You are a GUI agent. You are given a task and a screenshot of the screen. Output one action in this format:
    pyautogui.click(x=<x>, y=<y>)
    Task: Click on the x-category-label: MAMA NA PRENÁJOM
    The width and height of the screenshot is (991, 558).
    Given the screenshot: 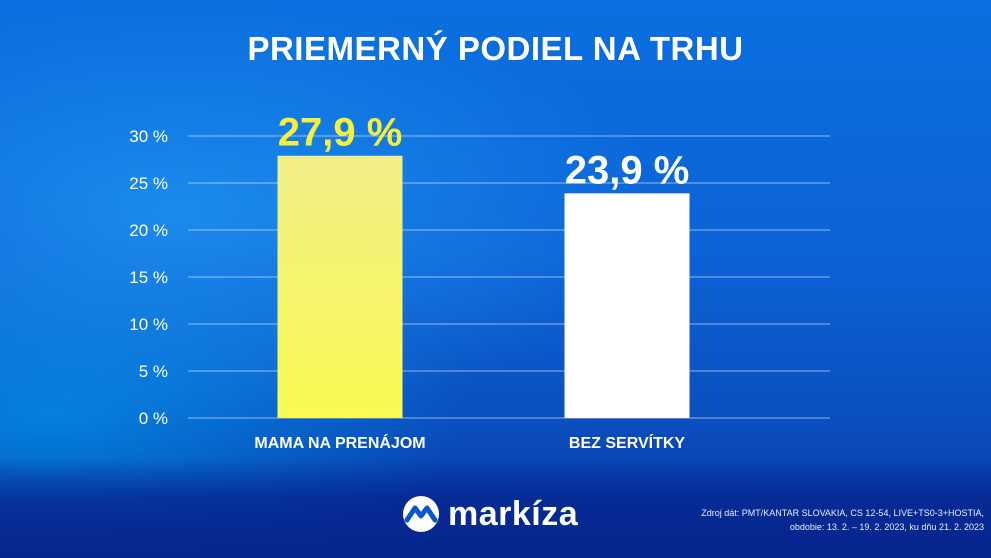 What is the action you would take?
    pyautogui.click(x=339, y=442)
    